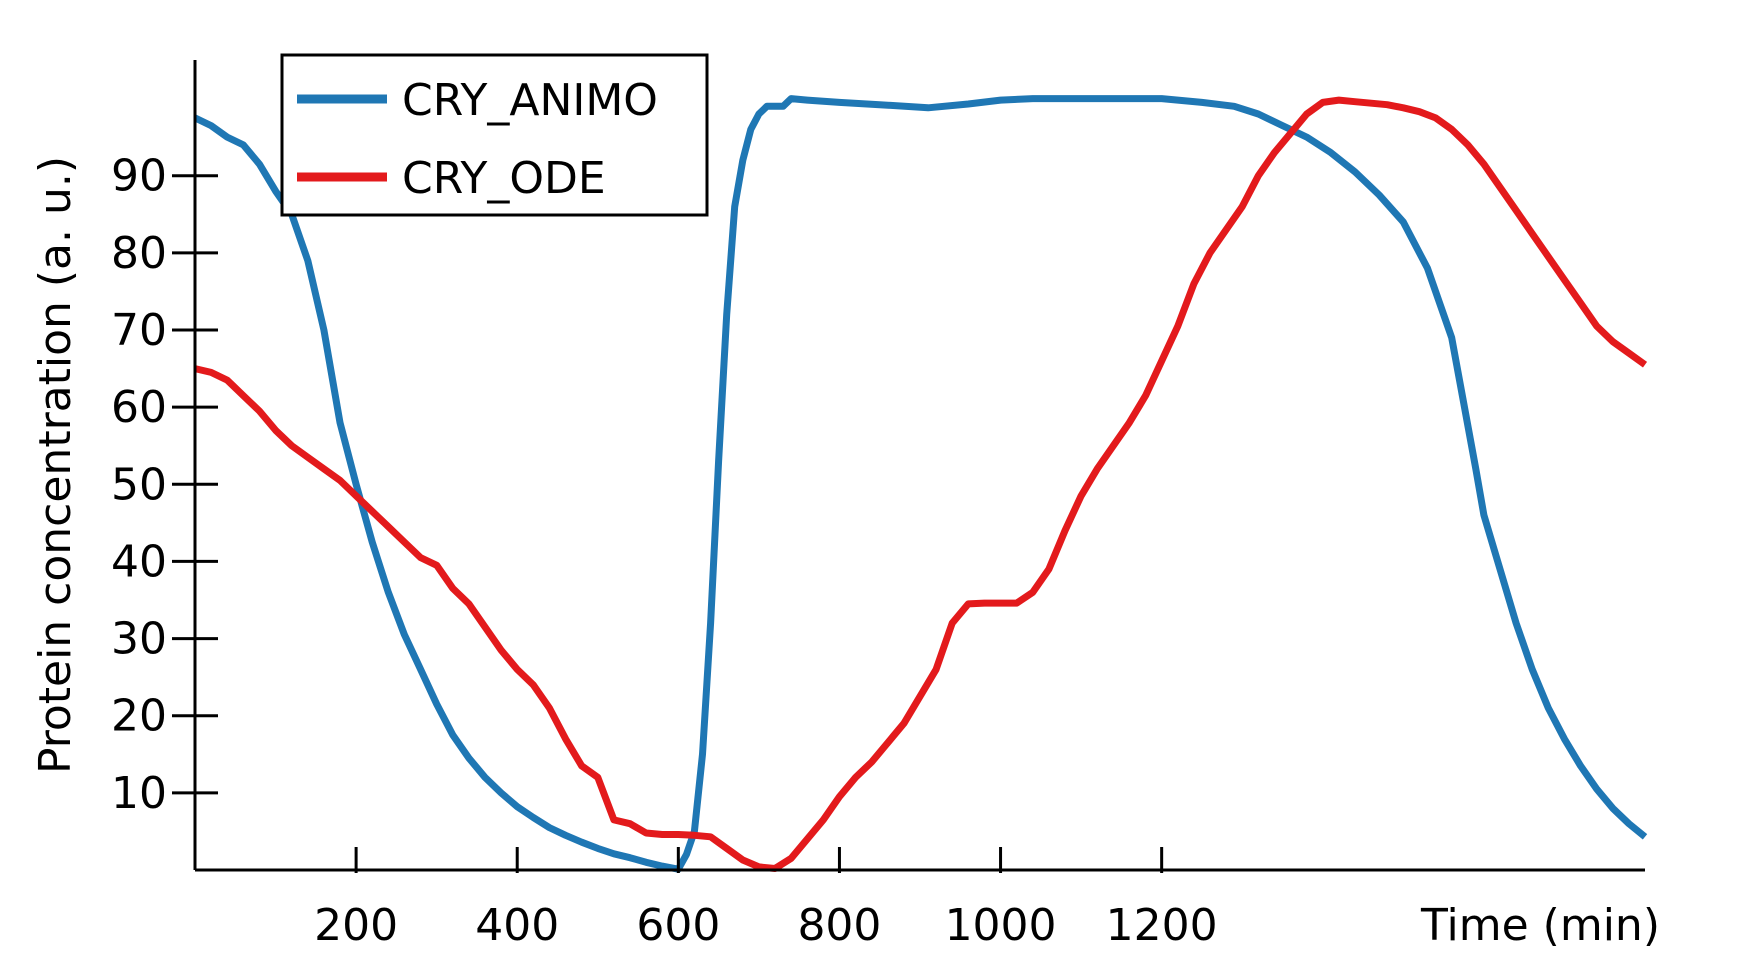  What do you see at coordinates (1162, 925) in the screenshot?
I see `x-tick-label: 1200` at bounding box center [1162, 925].